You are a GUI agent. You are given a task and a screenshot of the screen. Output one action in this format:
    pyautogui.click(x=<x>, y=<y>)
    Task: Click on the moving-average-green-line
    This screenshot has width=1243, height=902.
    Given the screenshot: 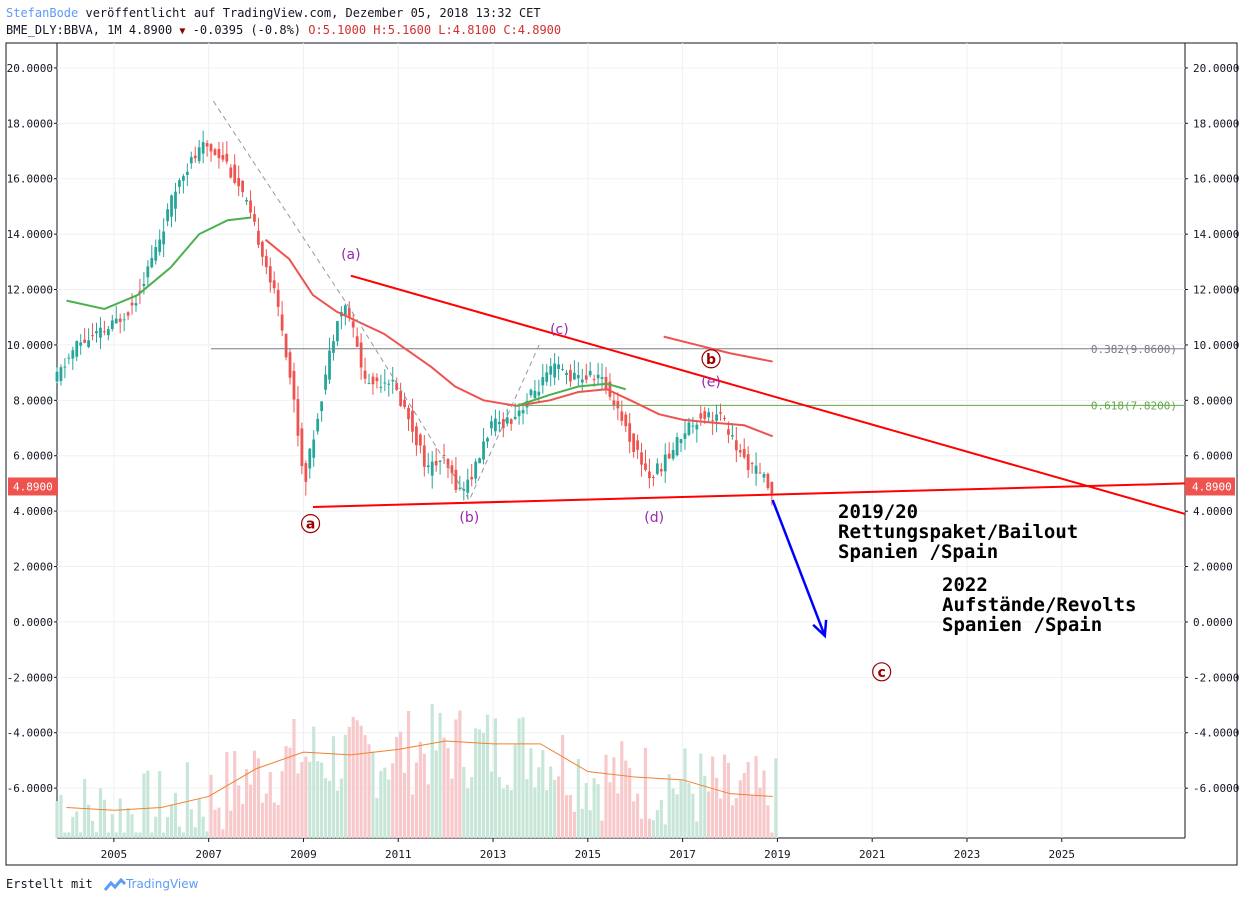 What is the action you would take?
    pyautogui.click(x=159, y=263)
    